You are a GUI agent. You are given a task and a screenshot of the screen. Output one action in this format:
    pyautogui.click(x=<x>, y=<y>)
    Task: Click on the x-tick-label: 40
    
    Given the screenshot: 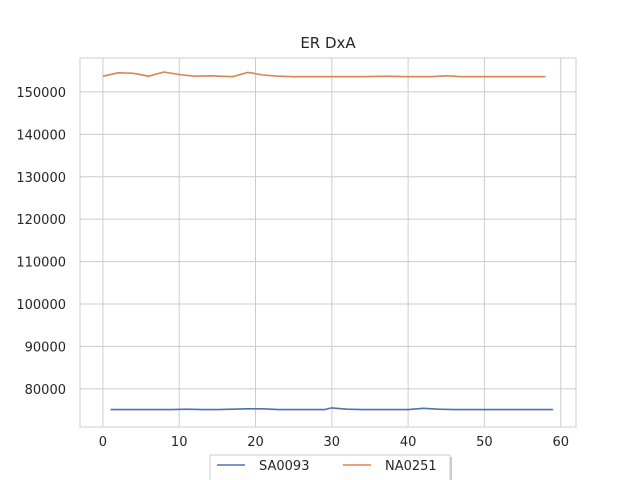 What is the action you would take?
    pyautogui.click(x=408, y=442)
    